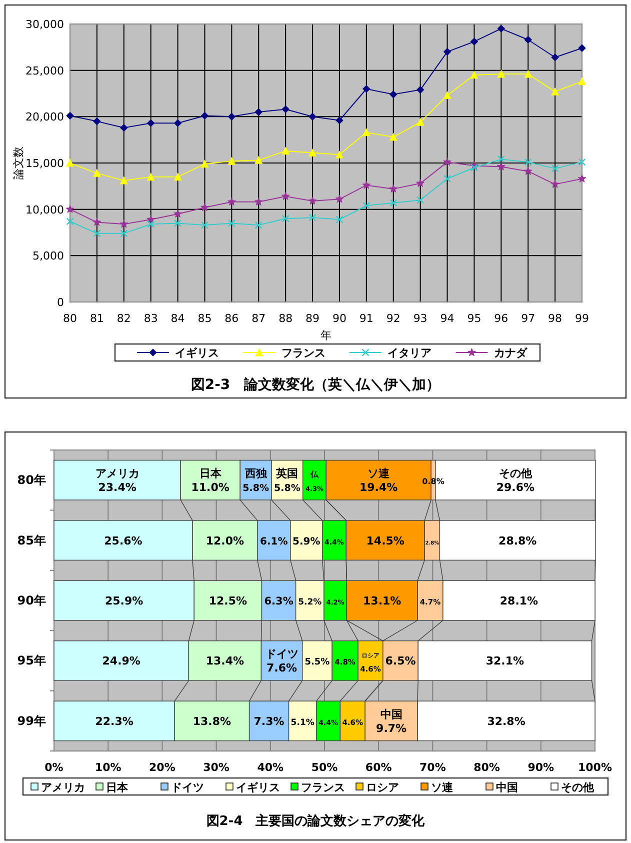 This screenshot has width=631, height=843. I want to click on data-label: 25.9%, so click(124, 601).